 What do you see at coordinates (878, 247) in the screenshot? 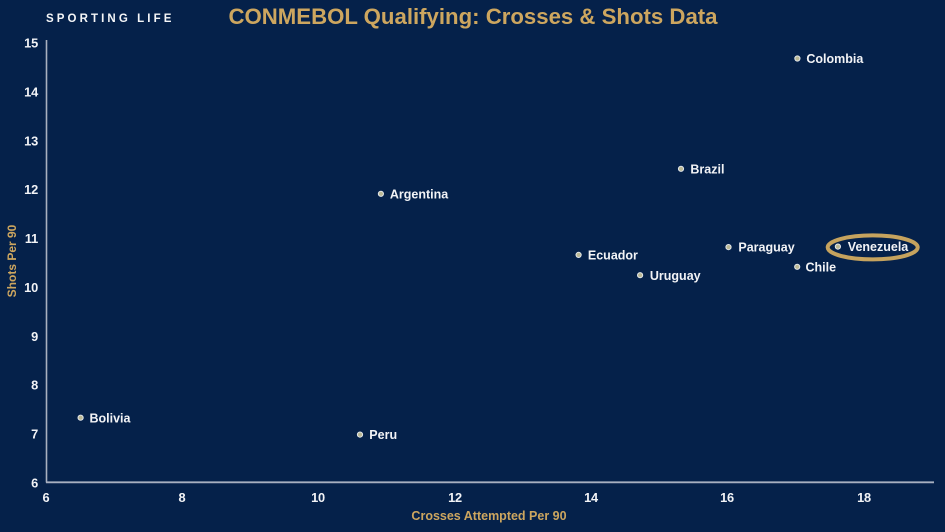
I see `svg-text: Venezuela` at bounding box center [878, 247].